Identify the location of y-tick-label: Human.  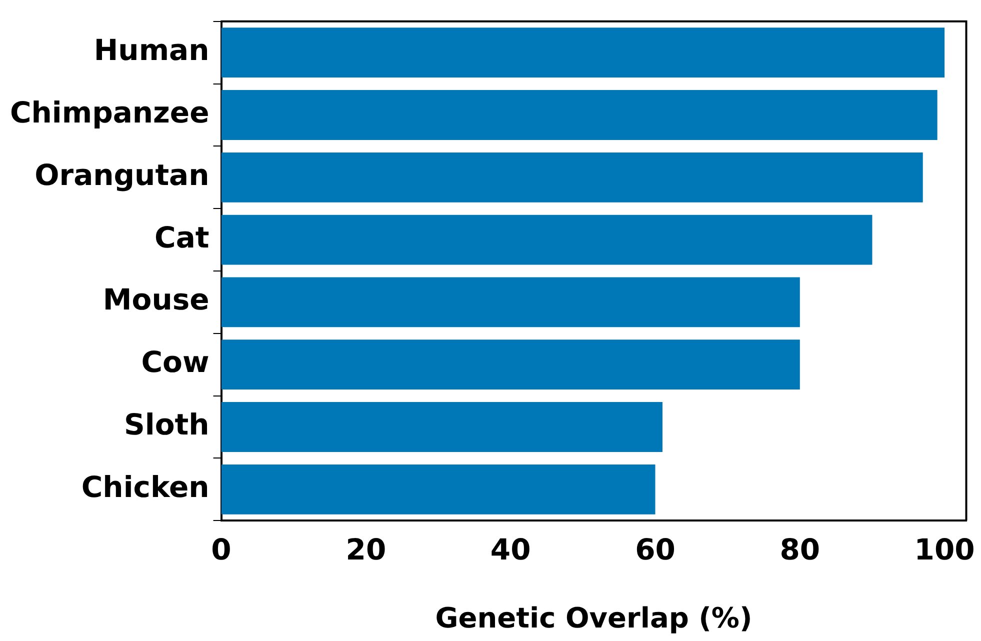
(152, 50).